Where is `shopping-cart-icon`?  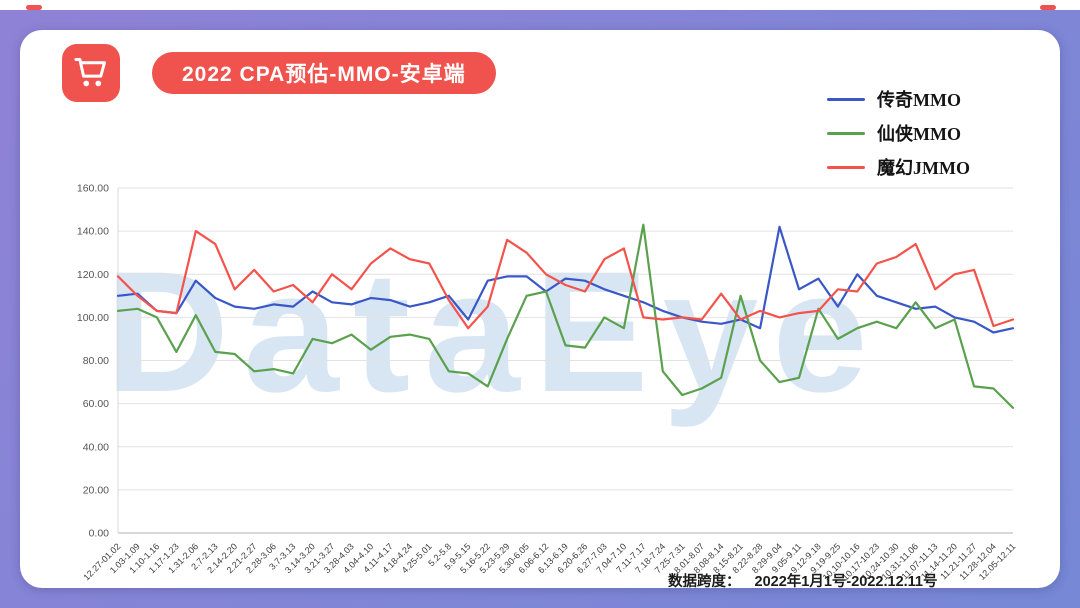
shopping-cart-icon is located at coordinates (90, 72).